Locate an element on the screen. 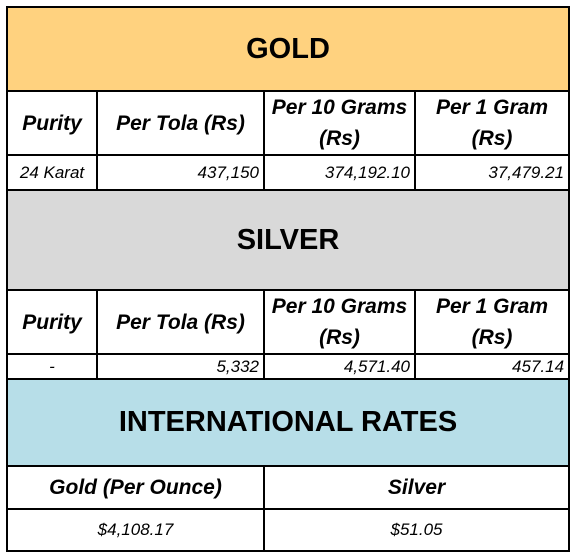  data-cell: 374,192.10 is located at coordinates (339, 172).